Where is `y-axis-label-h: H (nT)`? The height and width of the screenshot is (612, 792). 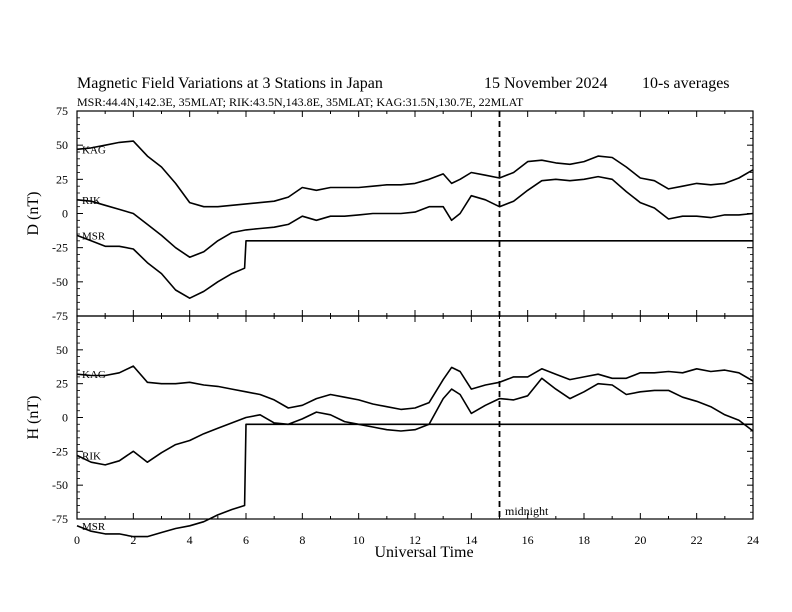 y-axis-label-h: H (nT) is located at coordinates (33, 418).